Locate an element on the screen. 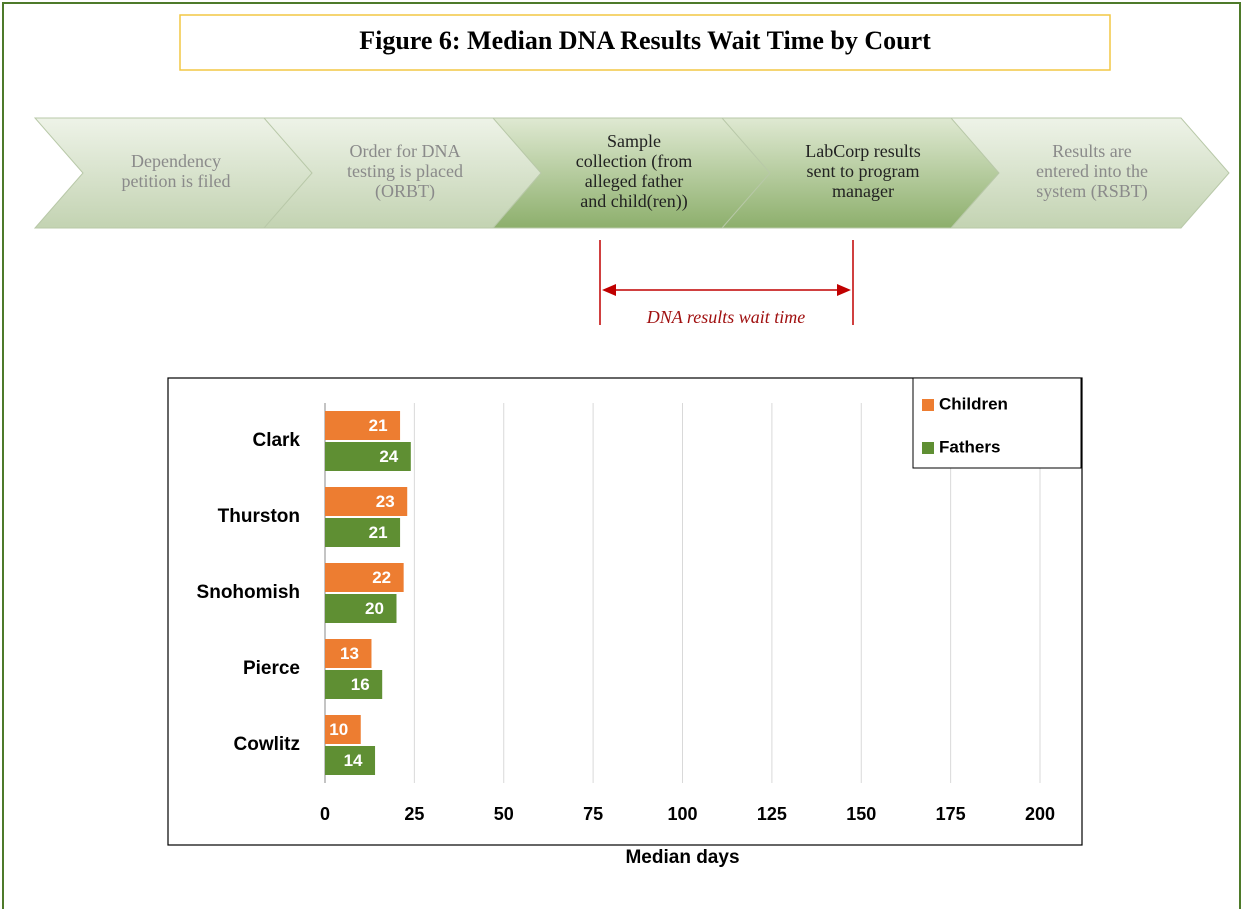  x-tick-label: 50 is located at coordinates (504, 814).